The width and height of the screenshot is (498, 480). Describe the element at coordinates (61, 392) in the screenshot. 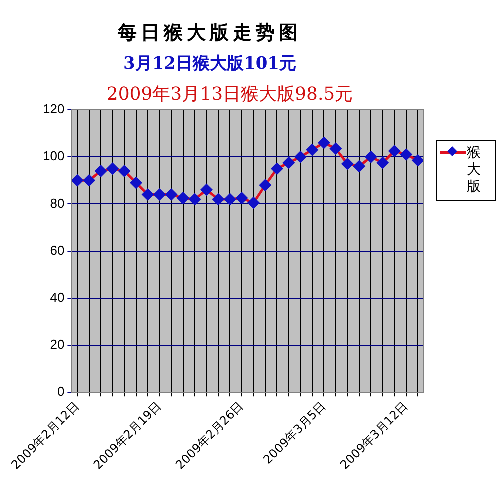

I see `y-tick-label: 0` at that location.